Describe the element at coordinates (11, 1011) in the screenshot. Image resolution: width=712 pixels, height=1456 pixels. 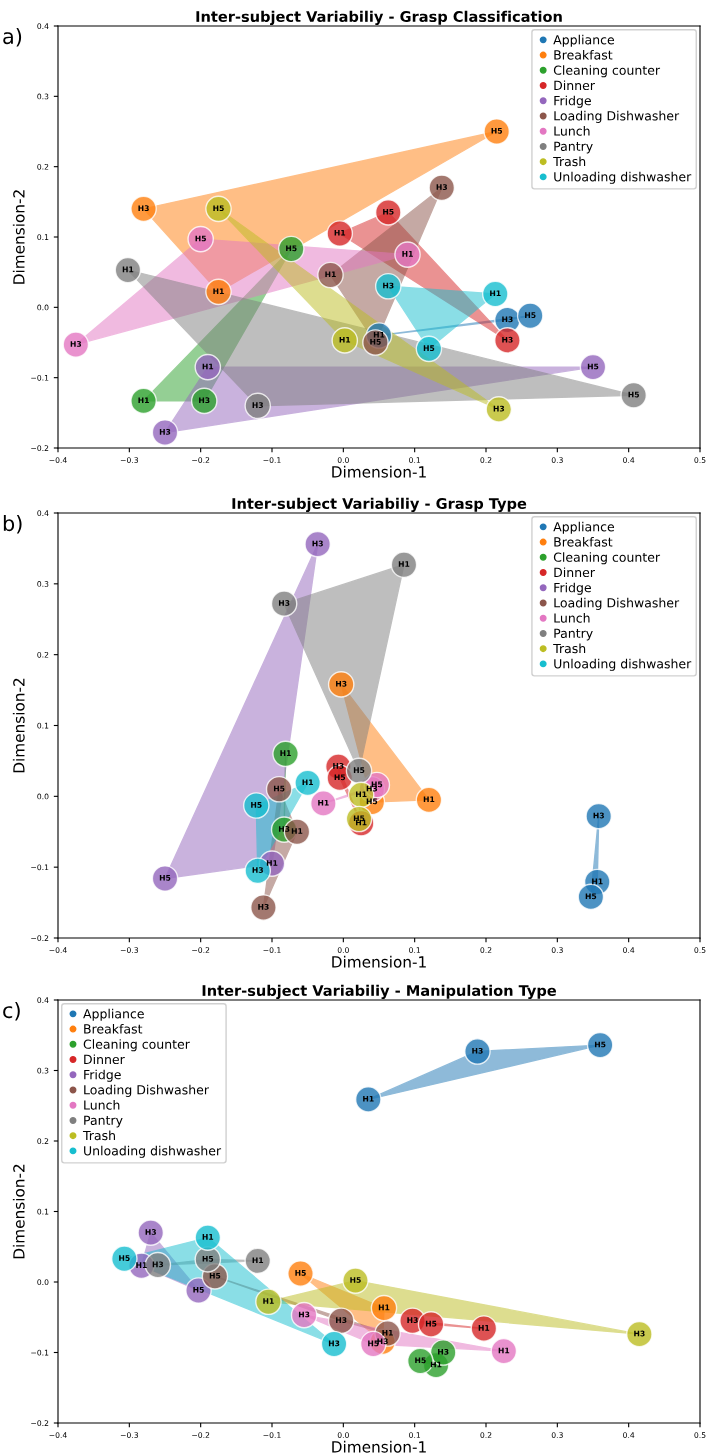
I see `text: c)` at that location.